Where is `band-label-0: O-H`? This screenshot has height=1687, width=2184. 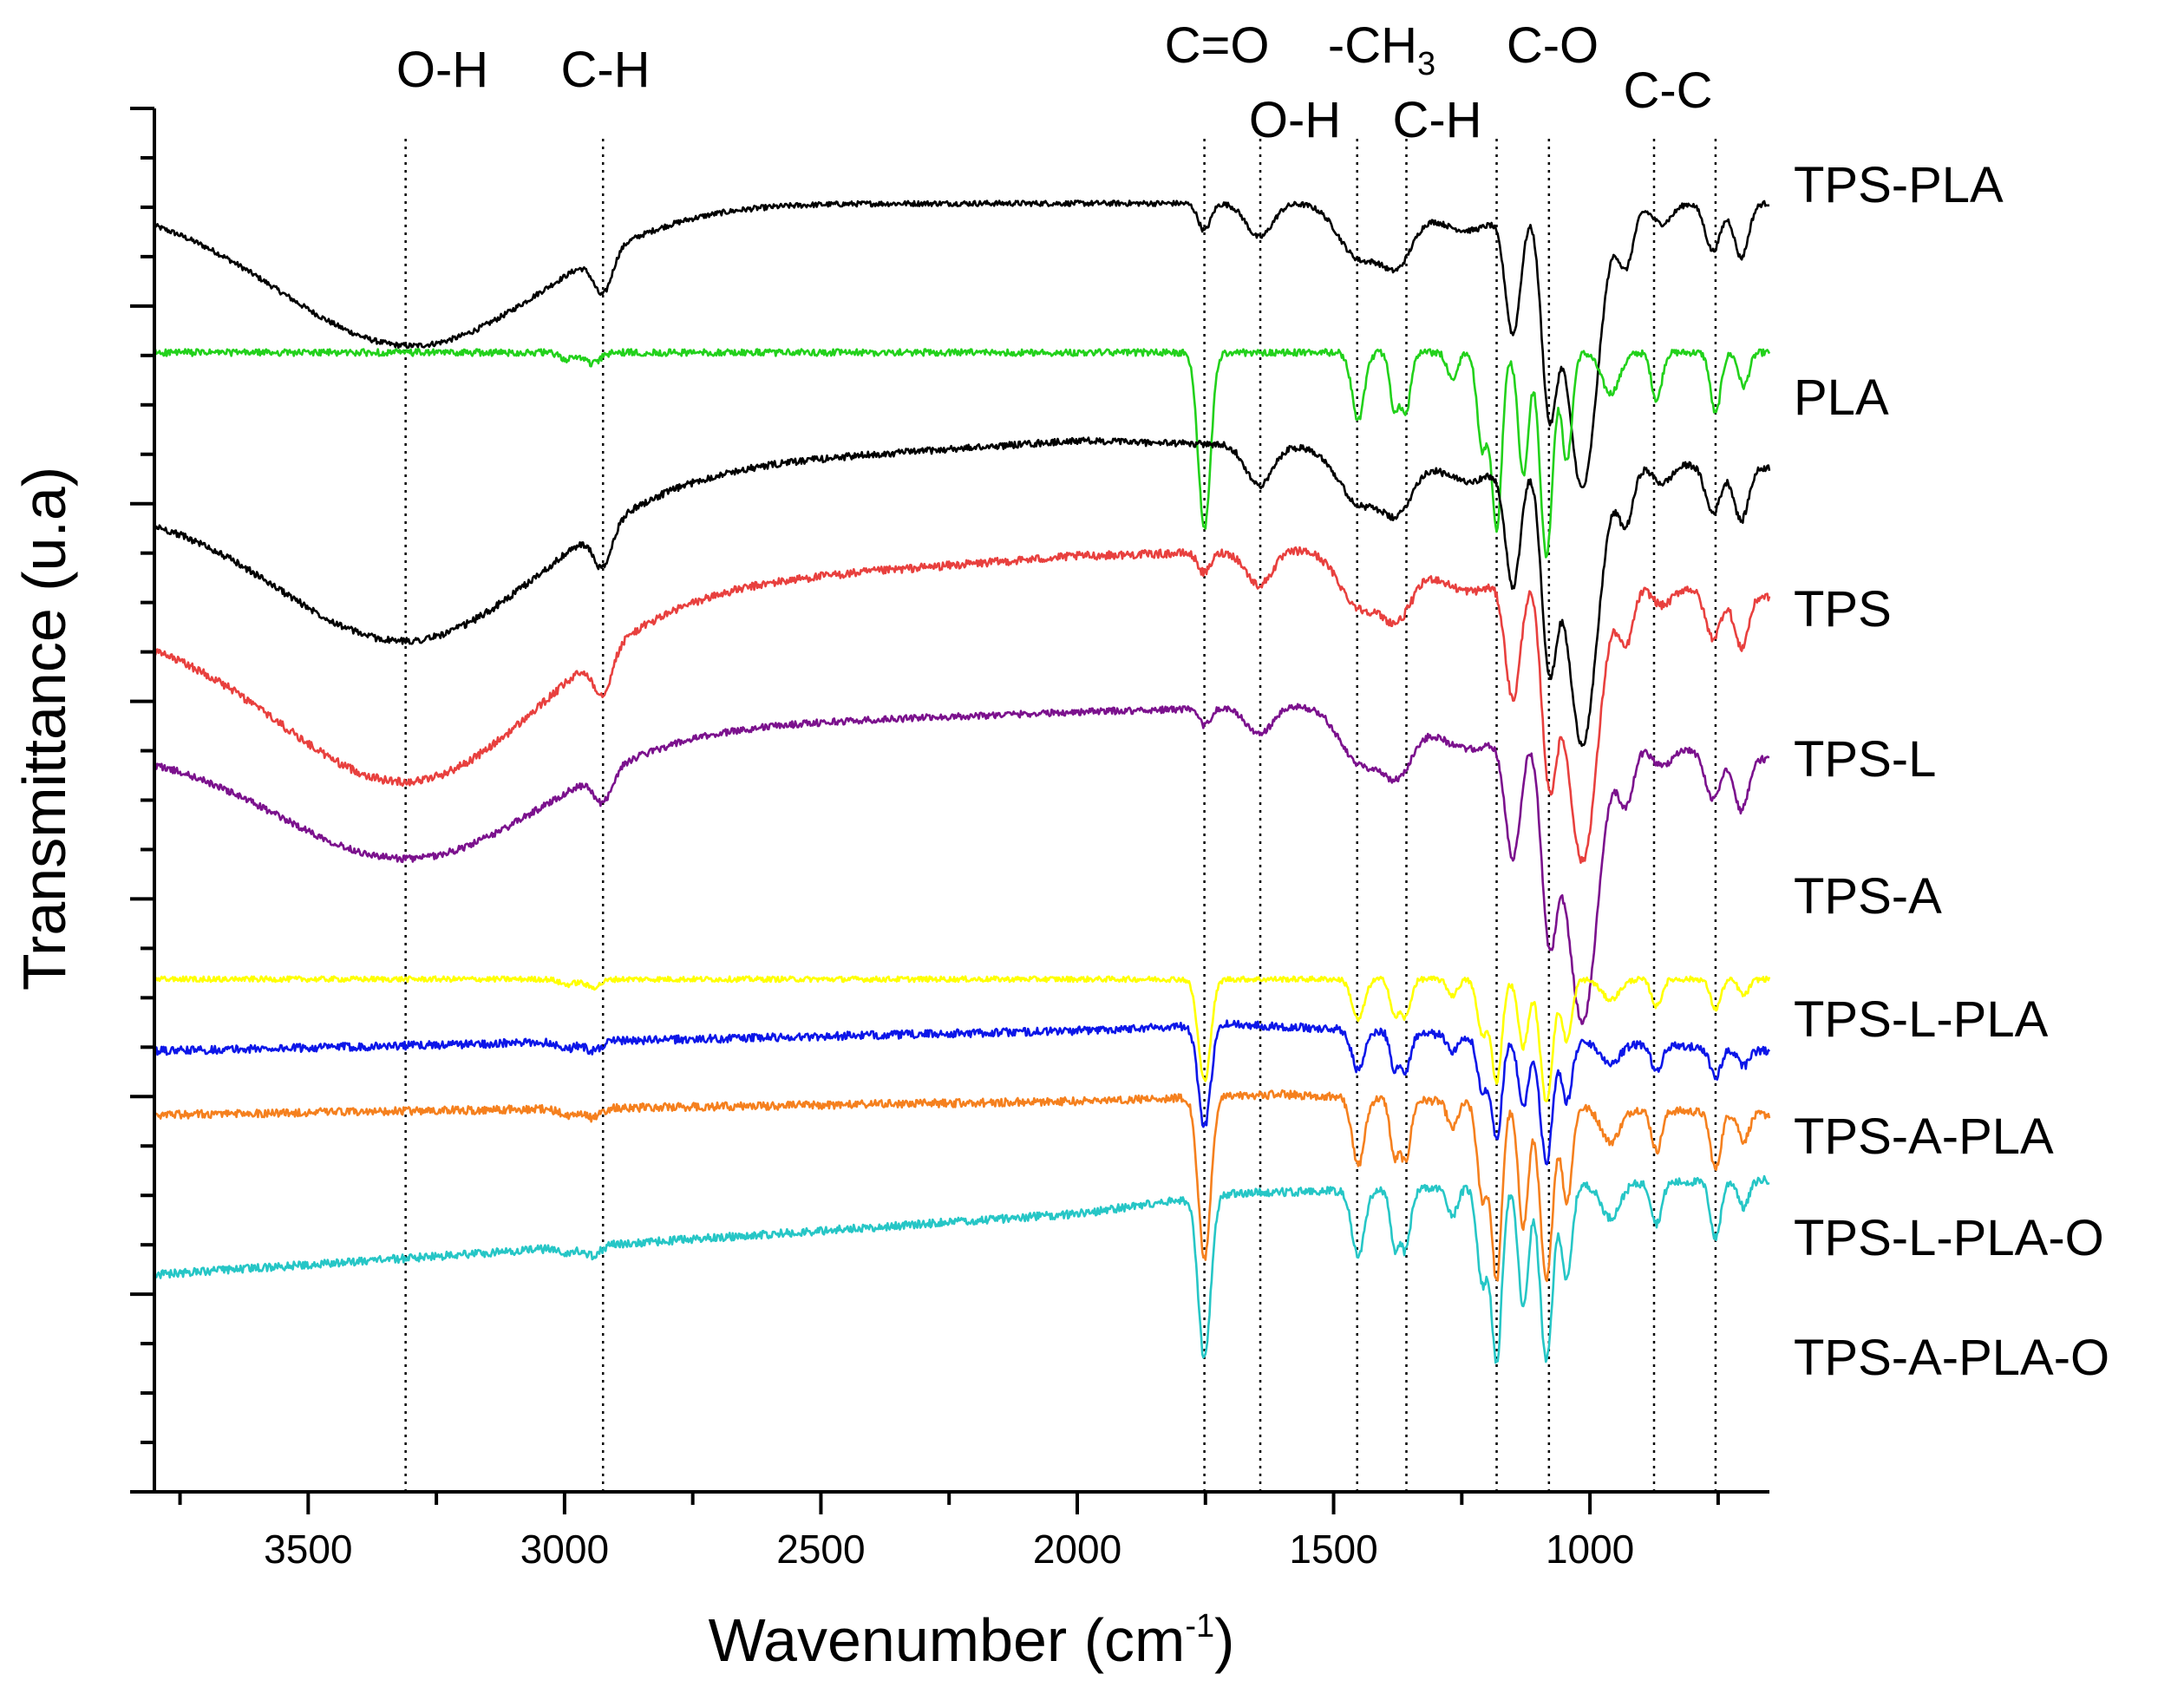
band-label-0: O-H is located at coordinates (442, 70).